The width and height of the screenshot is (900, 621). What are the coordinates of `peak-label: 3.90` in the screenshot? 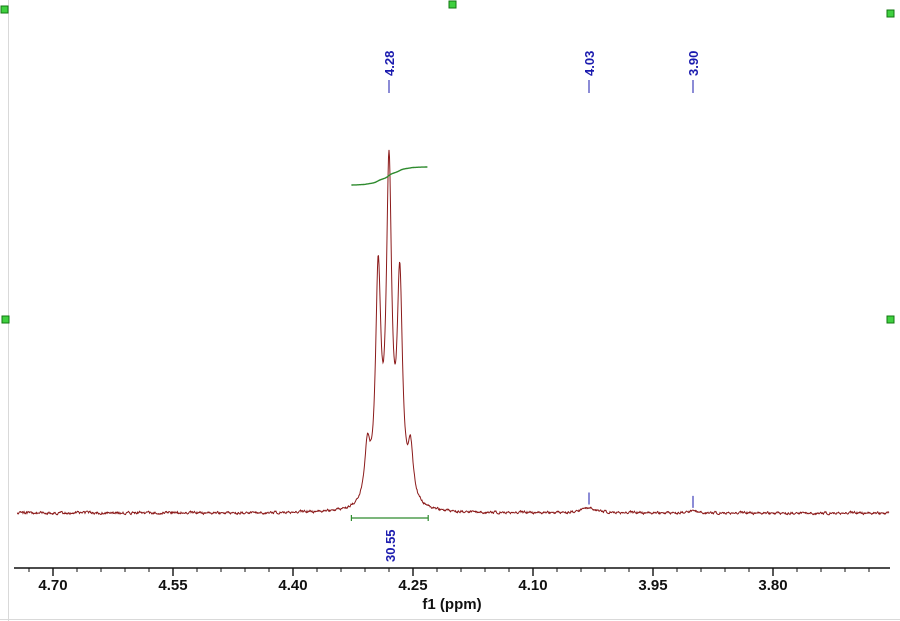 It's located at (693, 63).